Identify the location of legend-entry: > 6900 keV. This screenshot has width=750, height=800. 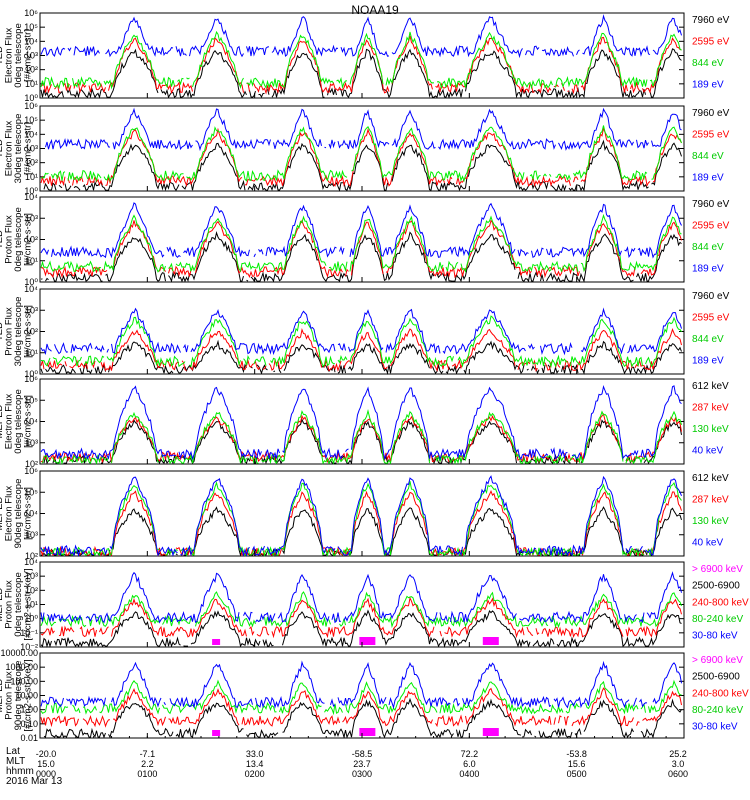
(717, 660).